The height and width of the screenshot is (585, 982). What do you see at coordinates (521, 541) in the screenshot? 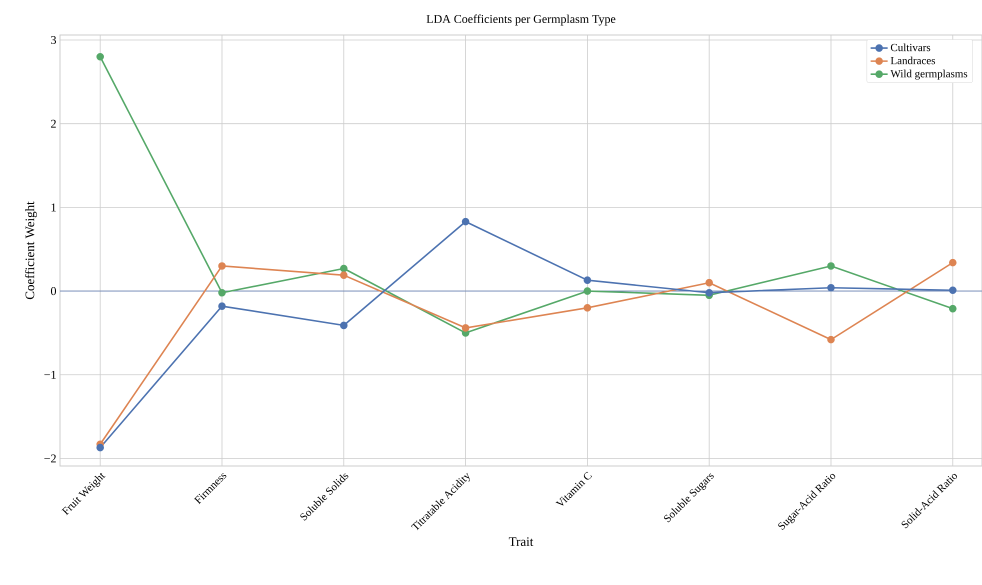
I see `x-axis-title: Trait` at bounding box center [521, 541].